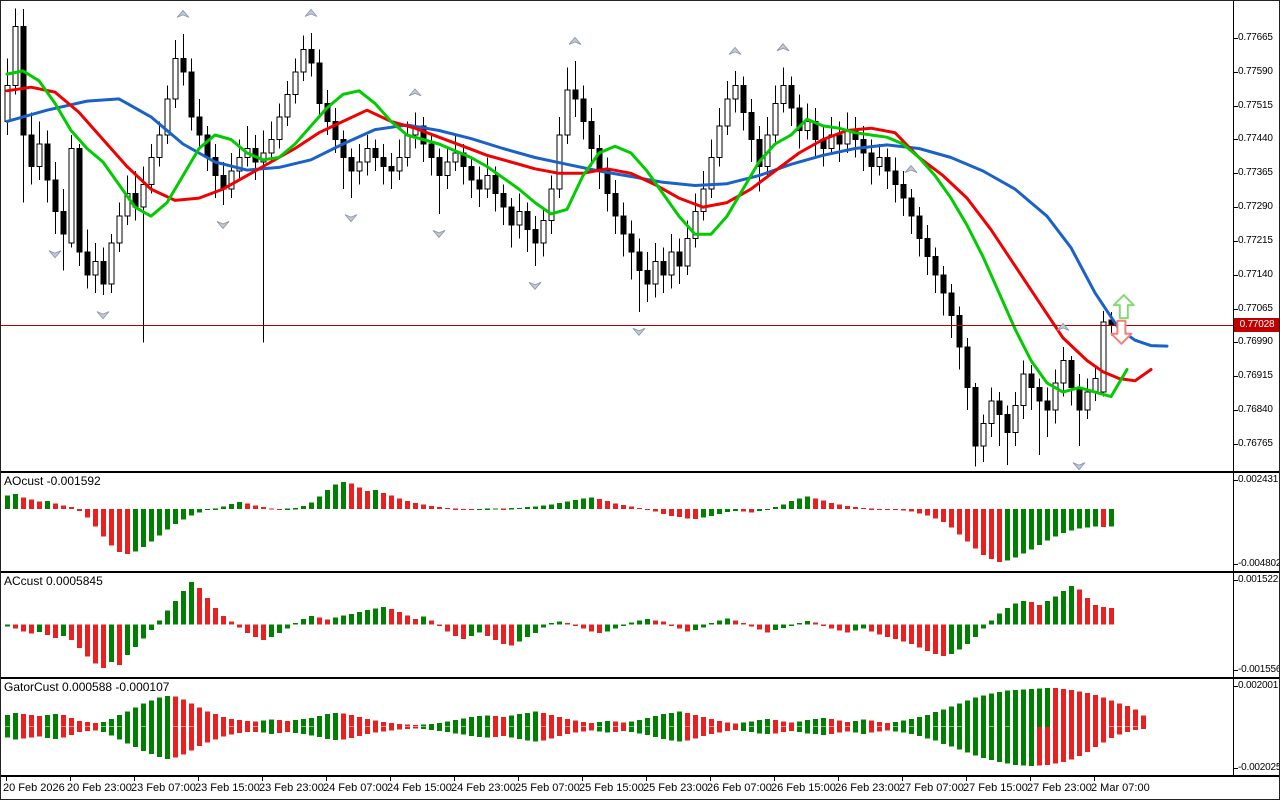 Image resolution: width=1280 pixels, height=800 pixels. I want to click on price-label: 0.77215, so click(1255, 240).